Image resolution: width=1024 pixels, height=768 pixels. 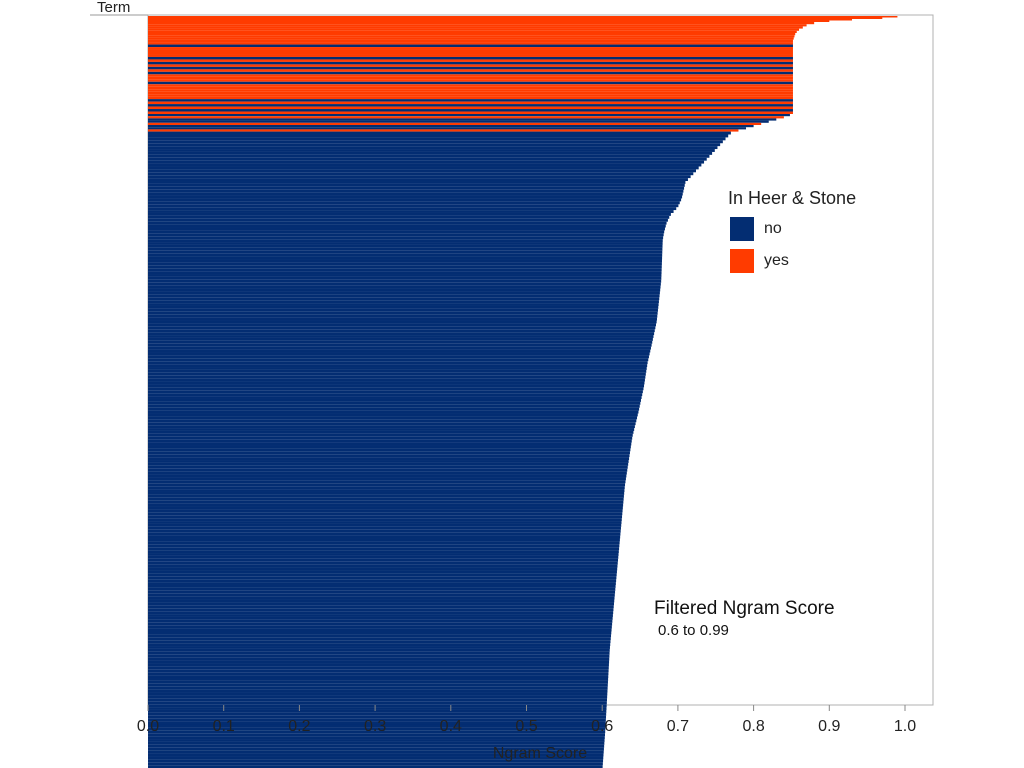 I want to click on y-axis-label: Term, so click(x=113, y=8).